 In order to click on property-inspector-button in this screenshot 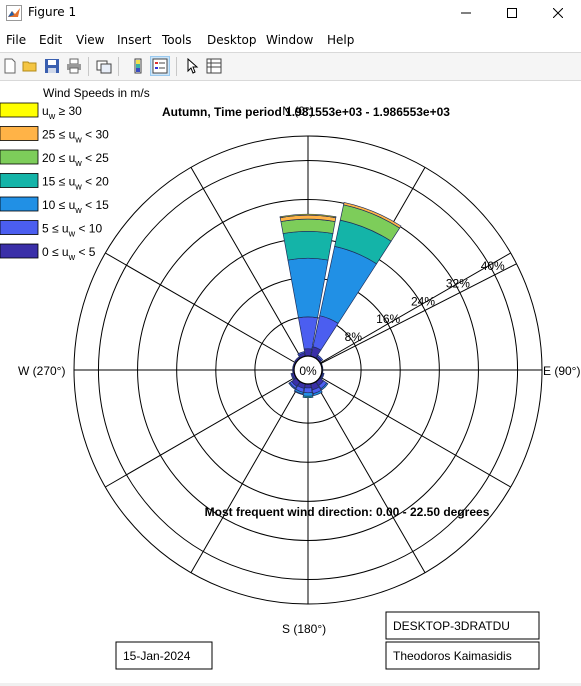, I will do `click(214, 66)`.